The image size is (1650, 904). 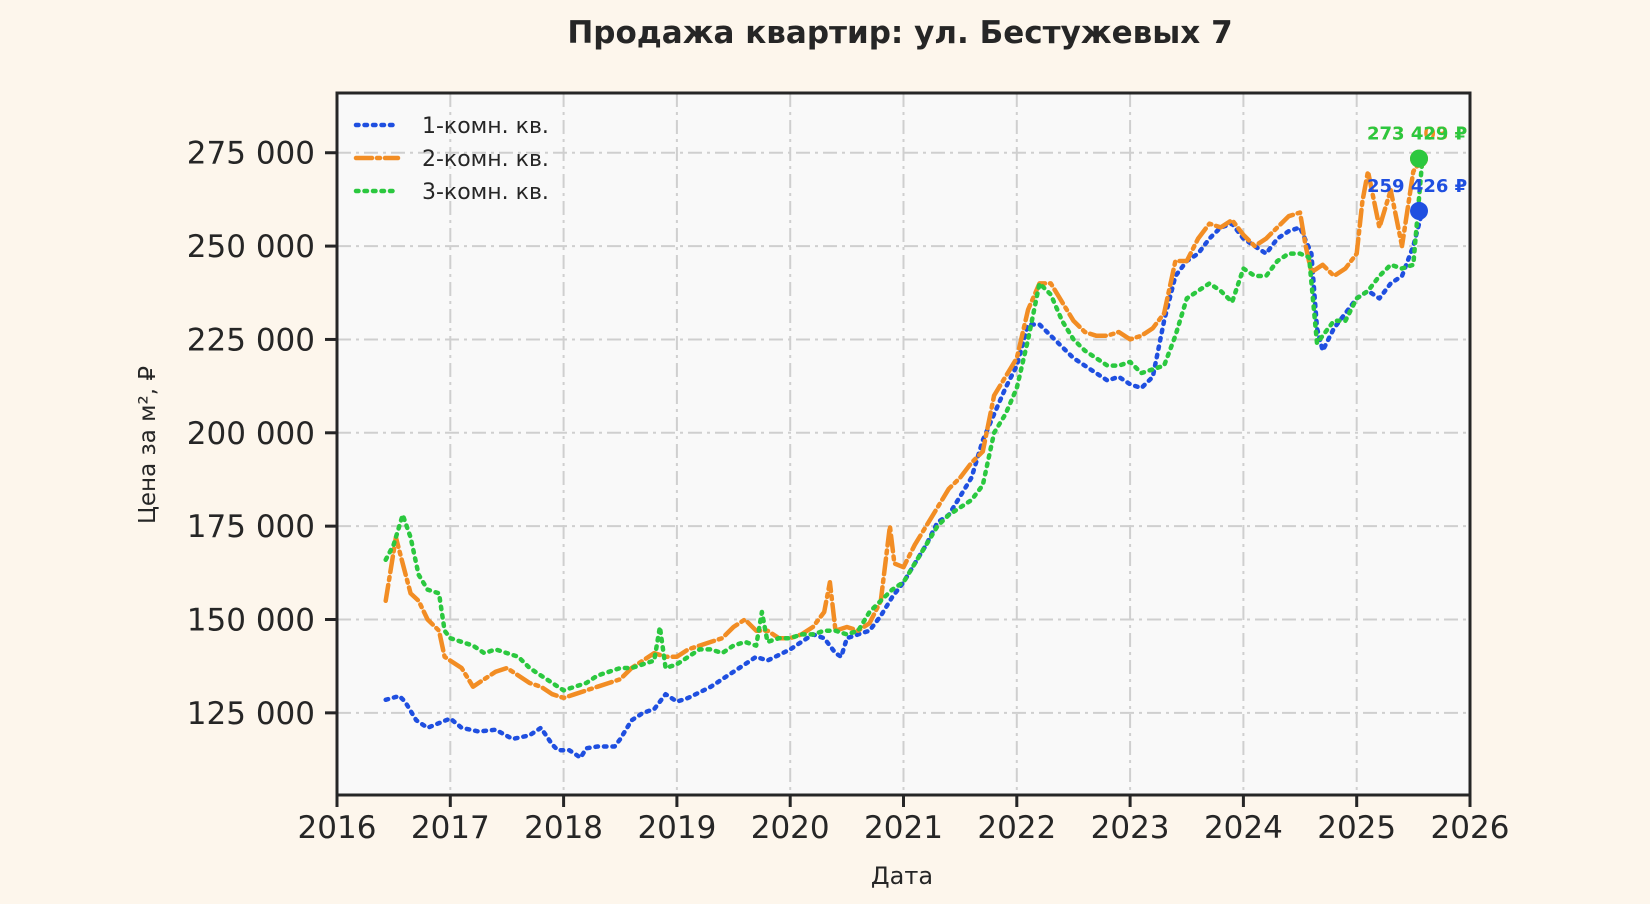 What do you see at coordinates (1016, 828) in the screenshot?
I see `x-tick-label: 2022` at bounding box center [1016, 828].